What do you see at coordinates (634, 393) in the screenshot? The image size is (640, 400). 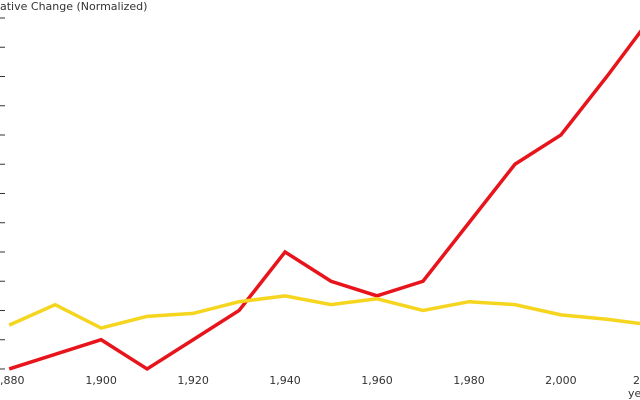 I see `x-axis-title: ye` at bounding box center [634, 393].